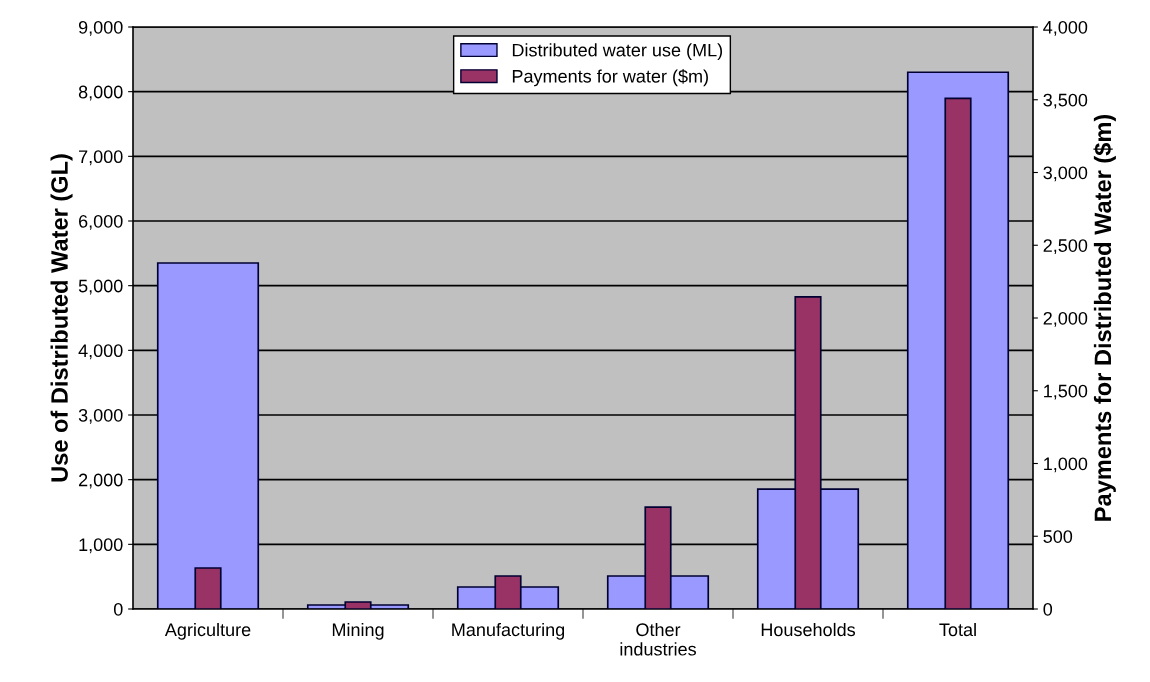  Describe the element at coordinates (617, 52) in the screenshot. I see `legend-label: Distributed water use (ML)` at that location.